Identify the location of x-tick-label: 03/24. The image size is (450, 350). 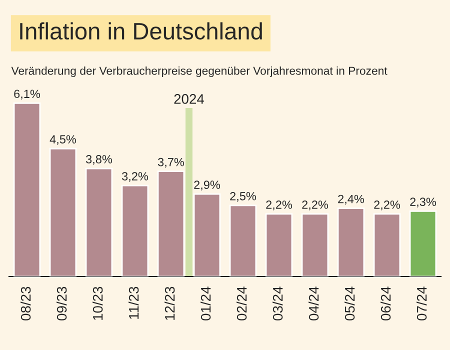
(277, 303).